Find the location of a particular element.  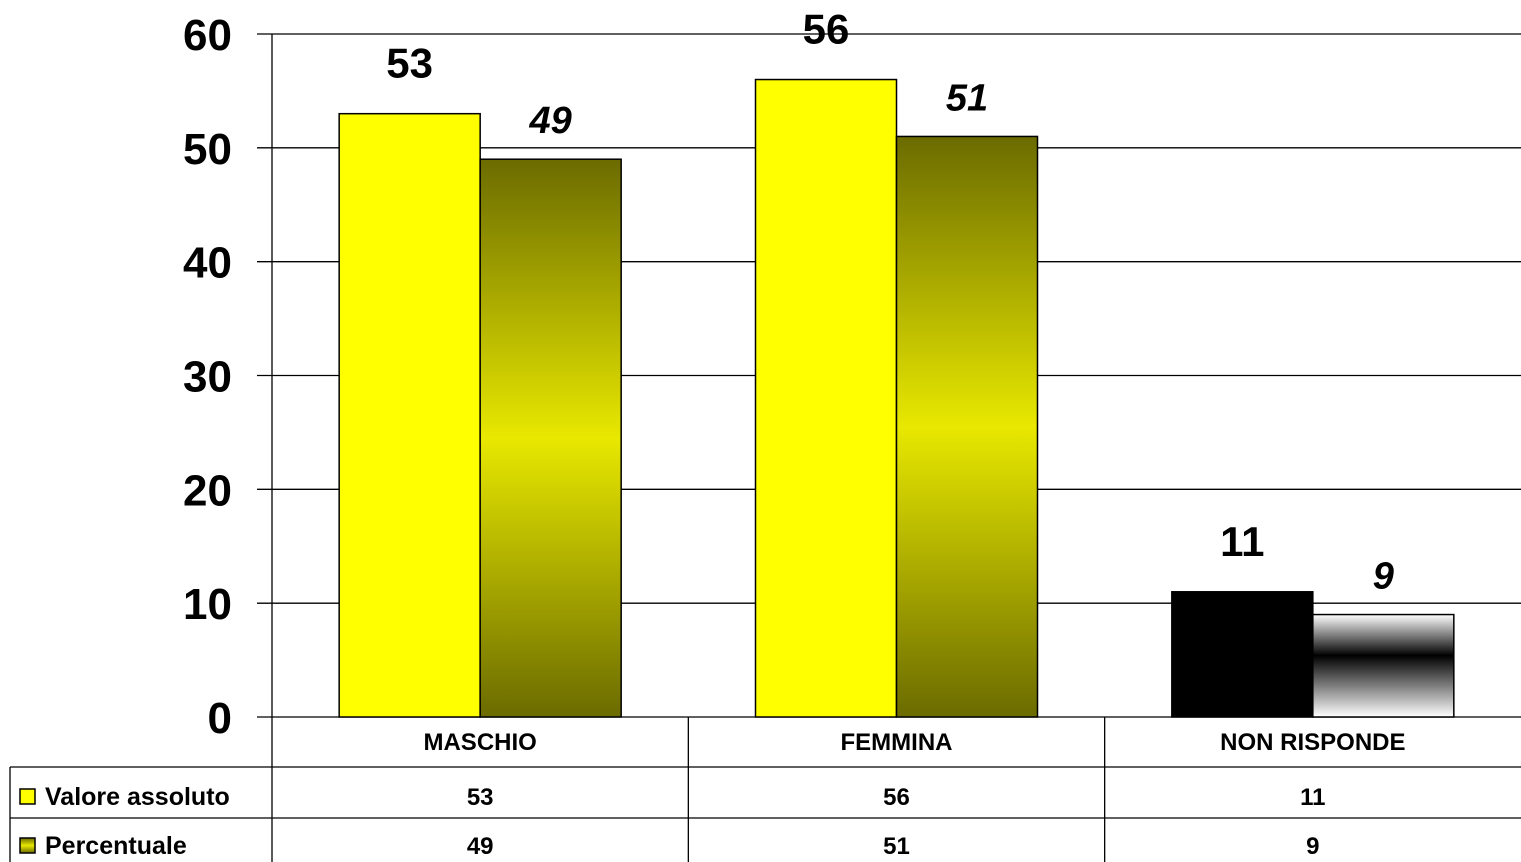

bar-femmina-percentuale is located at coordinates (967, 426).